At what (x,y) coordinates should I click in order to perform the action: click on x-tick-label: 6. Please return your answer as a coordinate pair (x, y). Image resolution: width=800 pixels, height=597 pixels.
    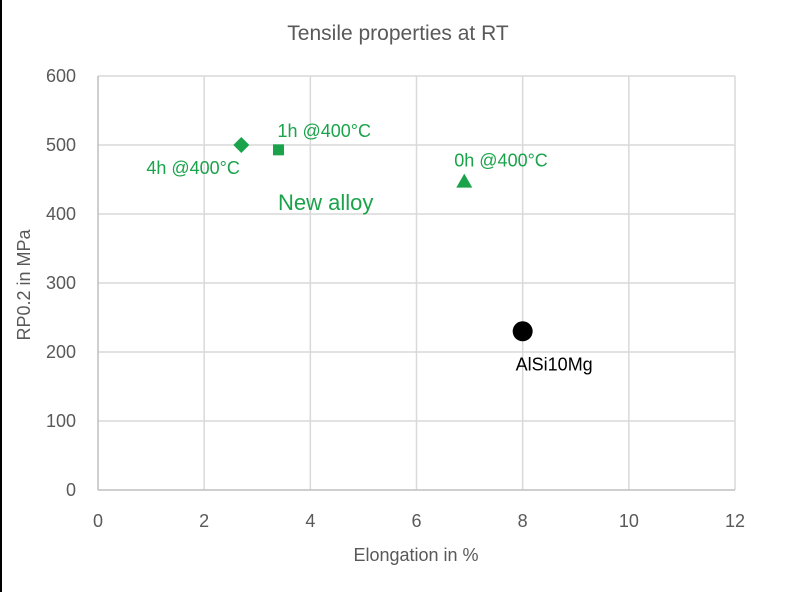
    Looking at the image, I should click on (416, 521).